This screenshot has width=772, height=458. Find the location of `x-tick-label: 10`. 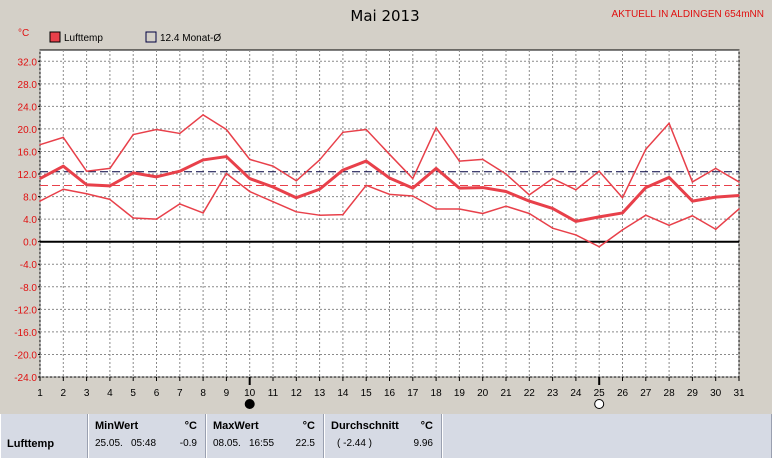

x-tick-label: 10 is located at coordinates (250, 393).